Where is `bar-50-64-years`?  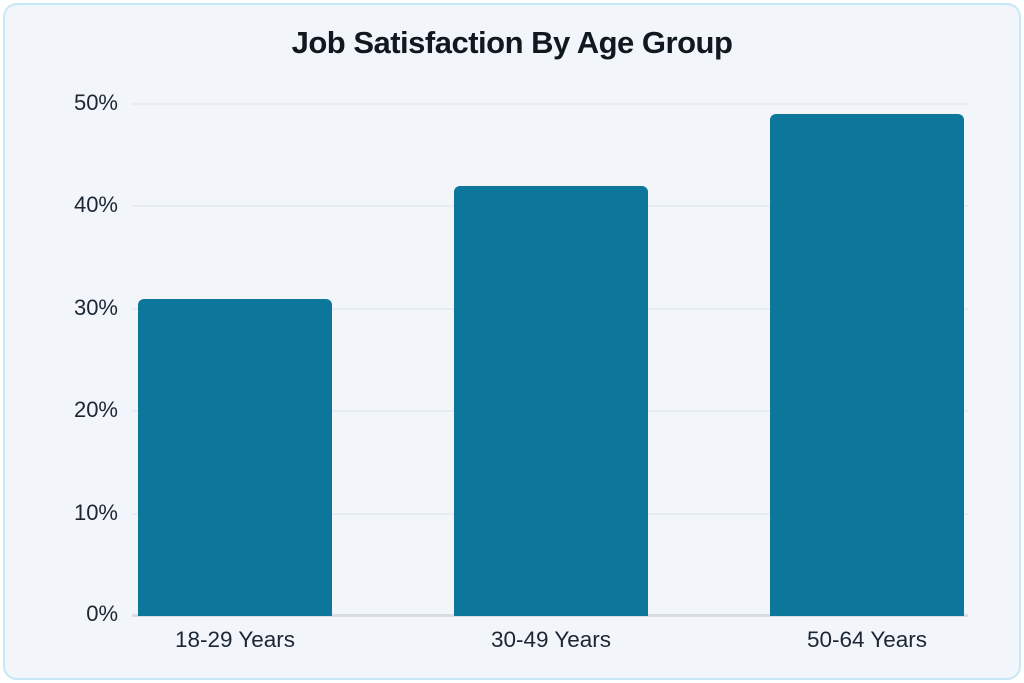
bar-50-64-years is located at coordinates (867, 365).